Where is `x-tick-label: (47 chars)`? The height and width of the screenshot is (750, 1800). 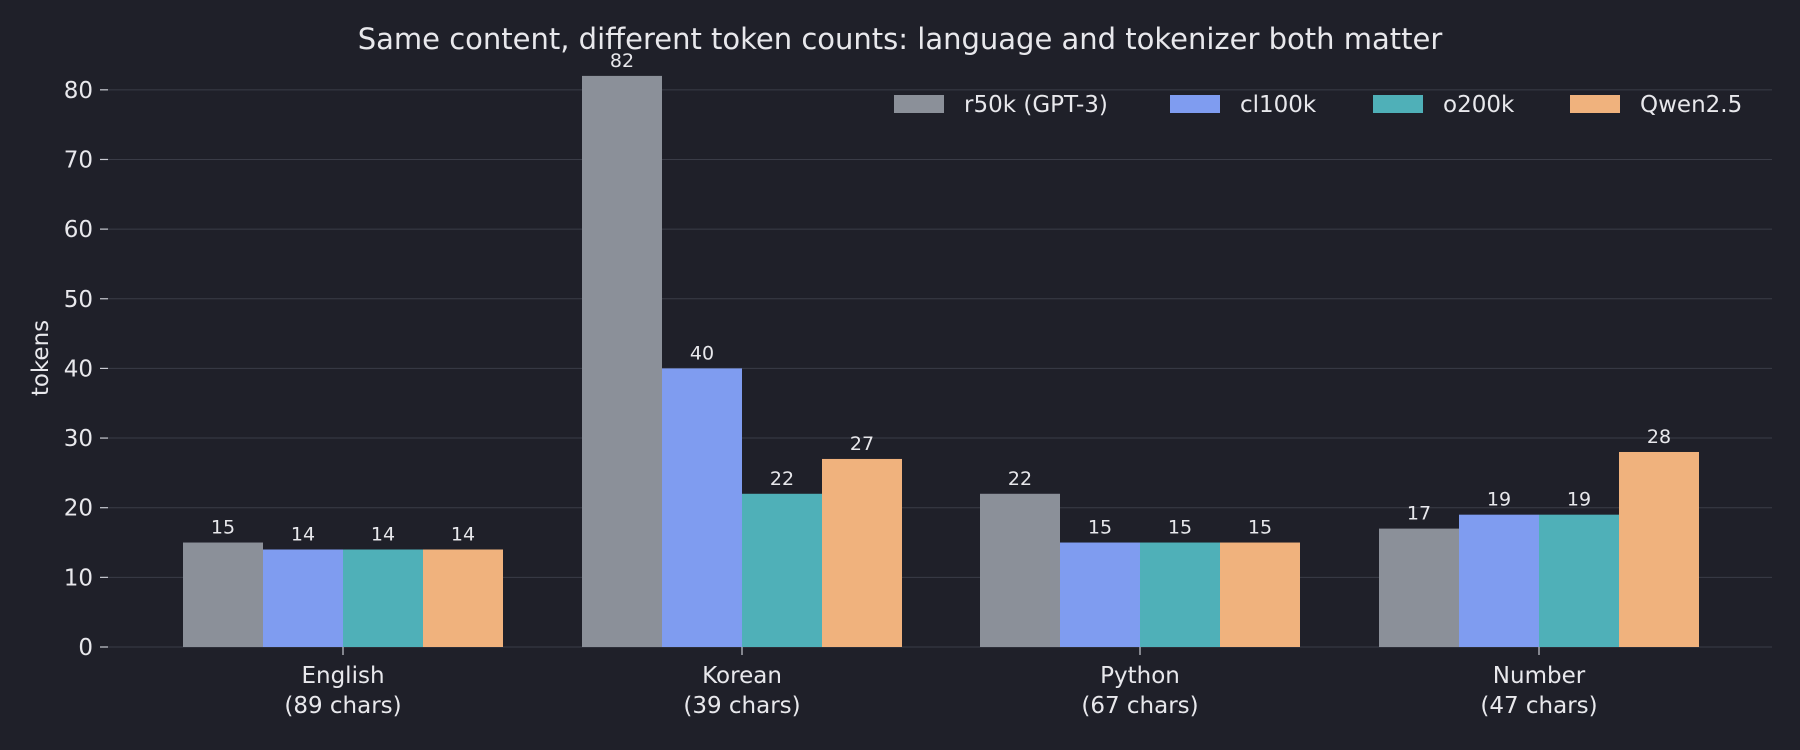
x-tick-label: (47 chars) is located at coordinates (1538, 706).